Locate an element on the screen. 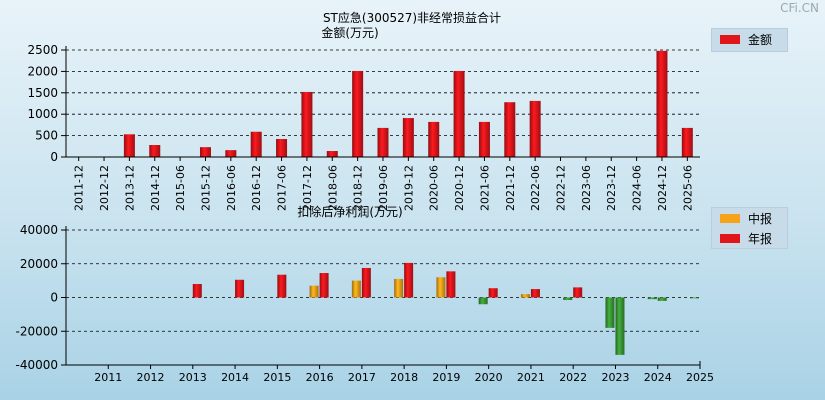 The image size is (825, 400). chart2-xtick-label: 2020 is located at coordinates (489, 377).